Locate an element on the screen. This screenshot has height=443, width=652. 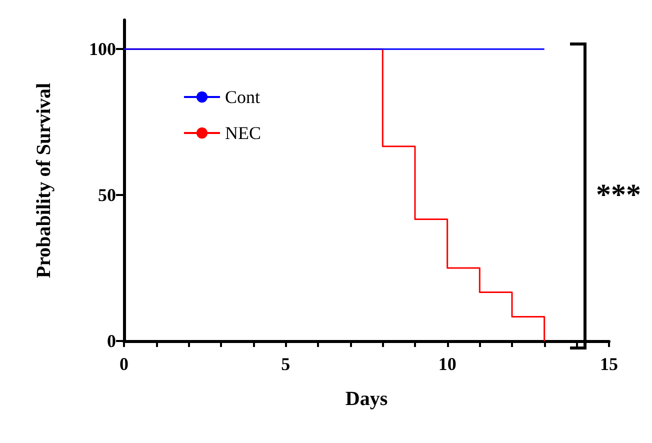
x-tick-label: 5 is located at coordinates (285, 364).